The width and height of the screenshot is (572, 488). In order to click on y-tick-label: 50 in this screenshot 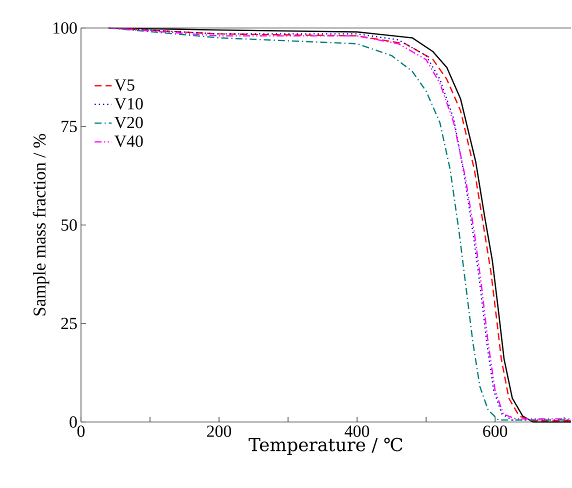, I will do `click(69, 225)`.